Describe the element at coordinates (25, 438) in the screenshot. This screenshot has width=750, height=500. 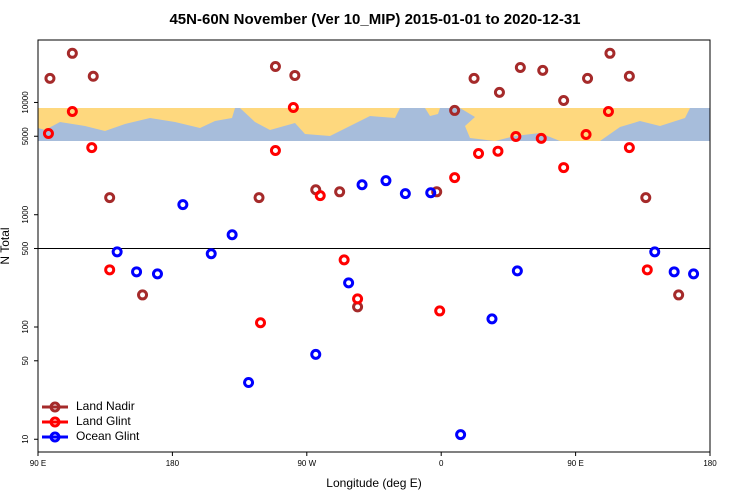
I see `y-tick-label: 10` at that location.